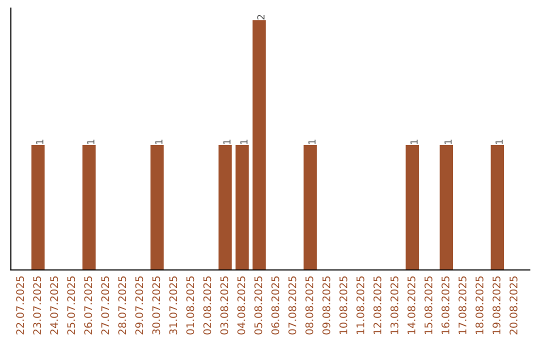 This screenshot has height=340, width=540. I want to click on x-tick-label: 09.08.2025, so click(326, 305).